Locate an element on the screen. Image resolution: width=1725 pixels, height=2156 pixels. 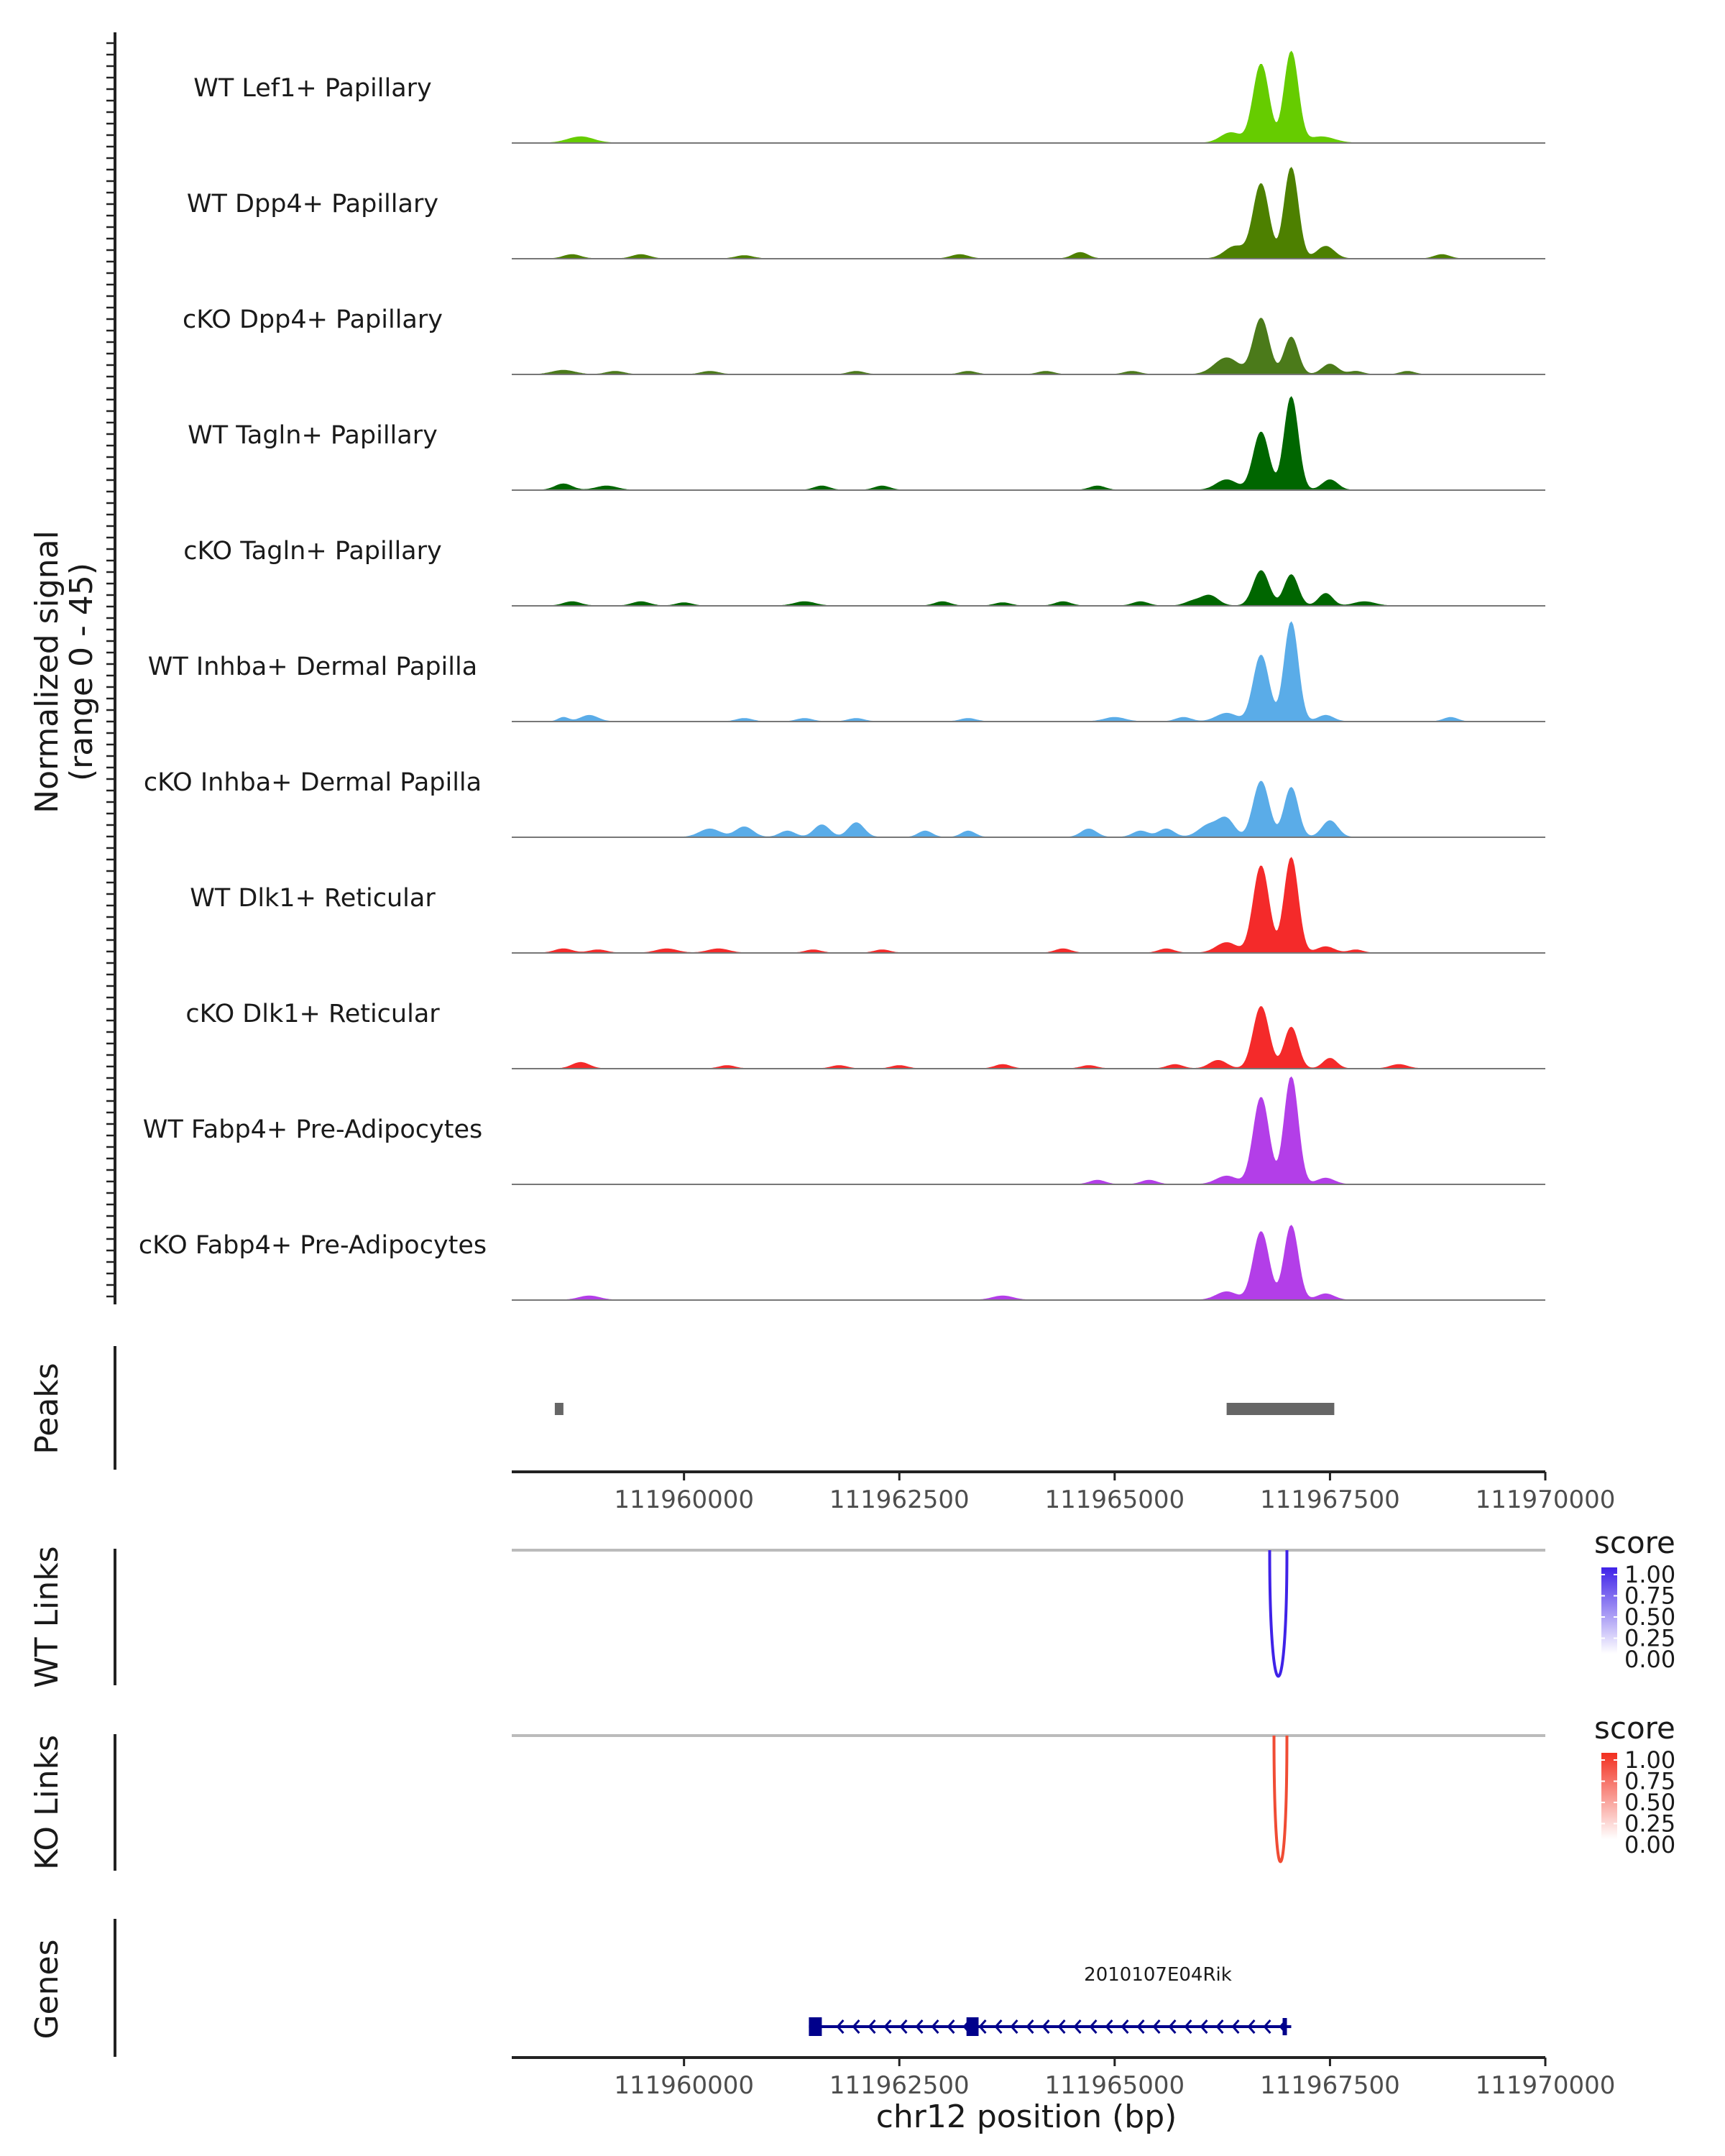
peaks-x-axis-tick-label: 111960000 is located at coordinates (684, 1499).